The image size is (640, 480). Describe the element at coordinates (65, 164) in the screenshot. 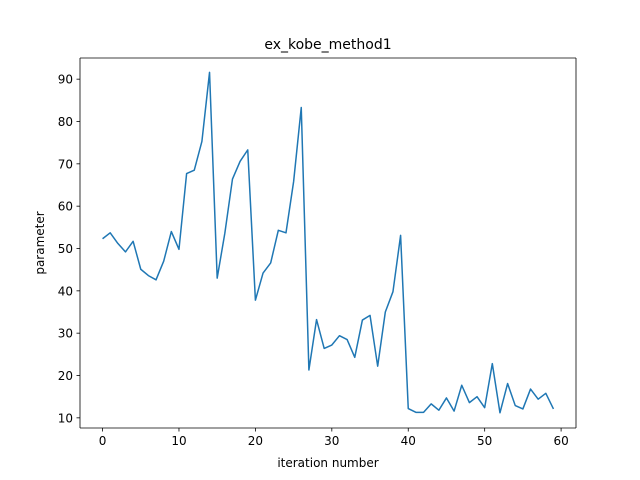

I see `y-tick-label: 70` at that location.